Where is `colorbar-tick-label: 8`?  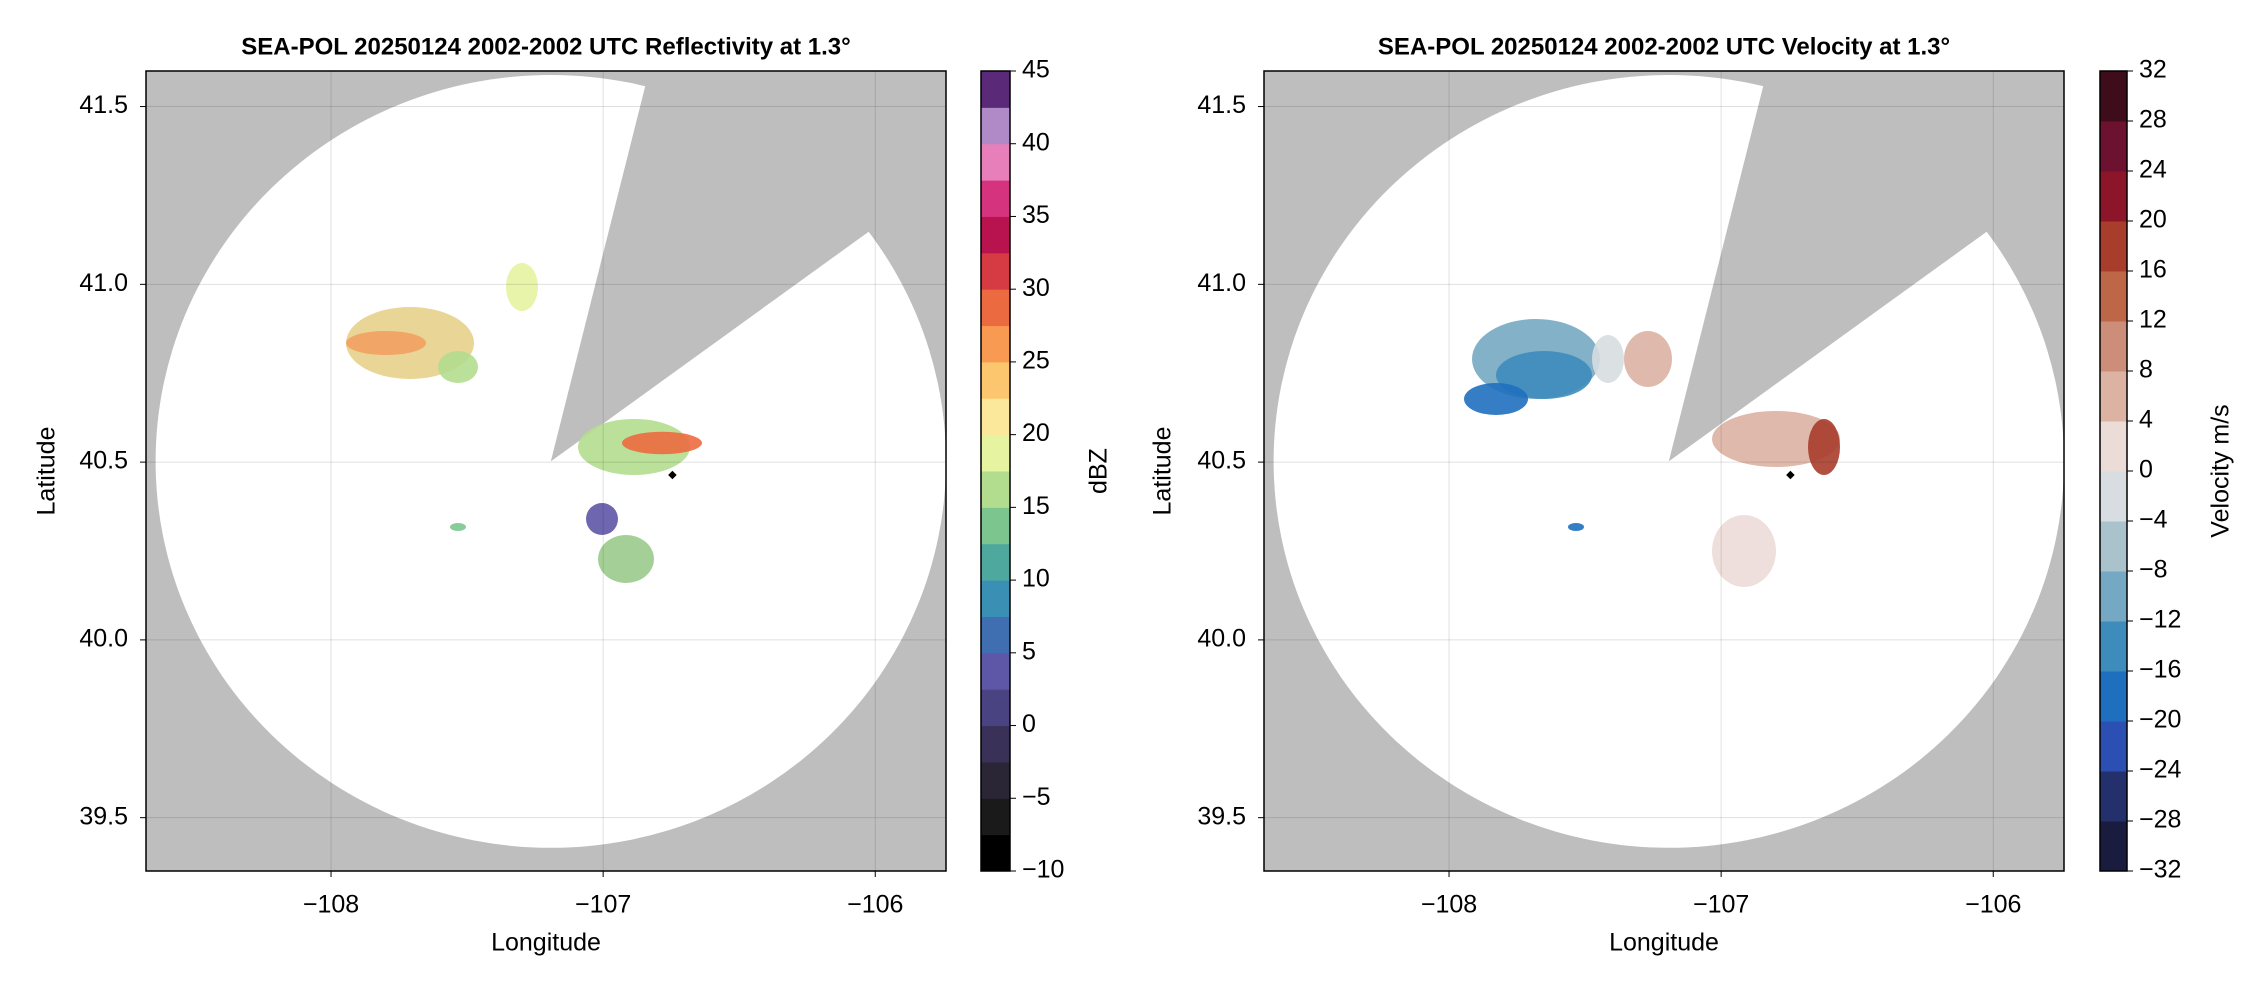
colorbar-tick-label: 8 is located at coordinates (2146, 370).